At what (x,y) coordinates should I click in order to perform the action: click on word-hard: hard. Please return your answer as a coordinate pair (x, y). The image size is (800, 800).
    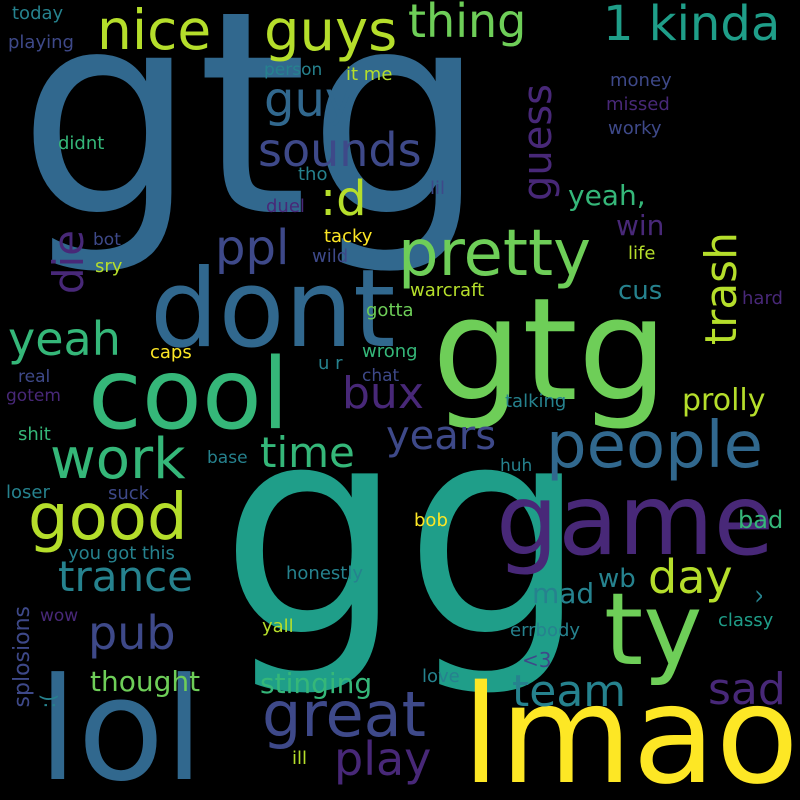
    Looking at the image, I should click on (762, 298).